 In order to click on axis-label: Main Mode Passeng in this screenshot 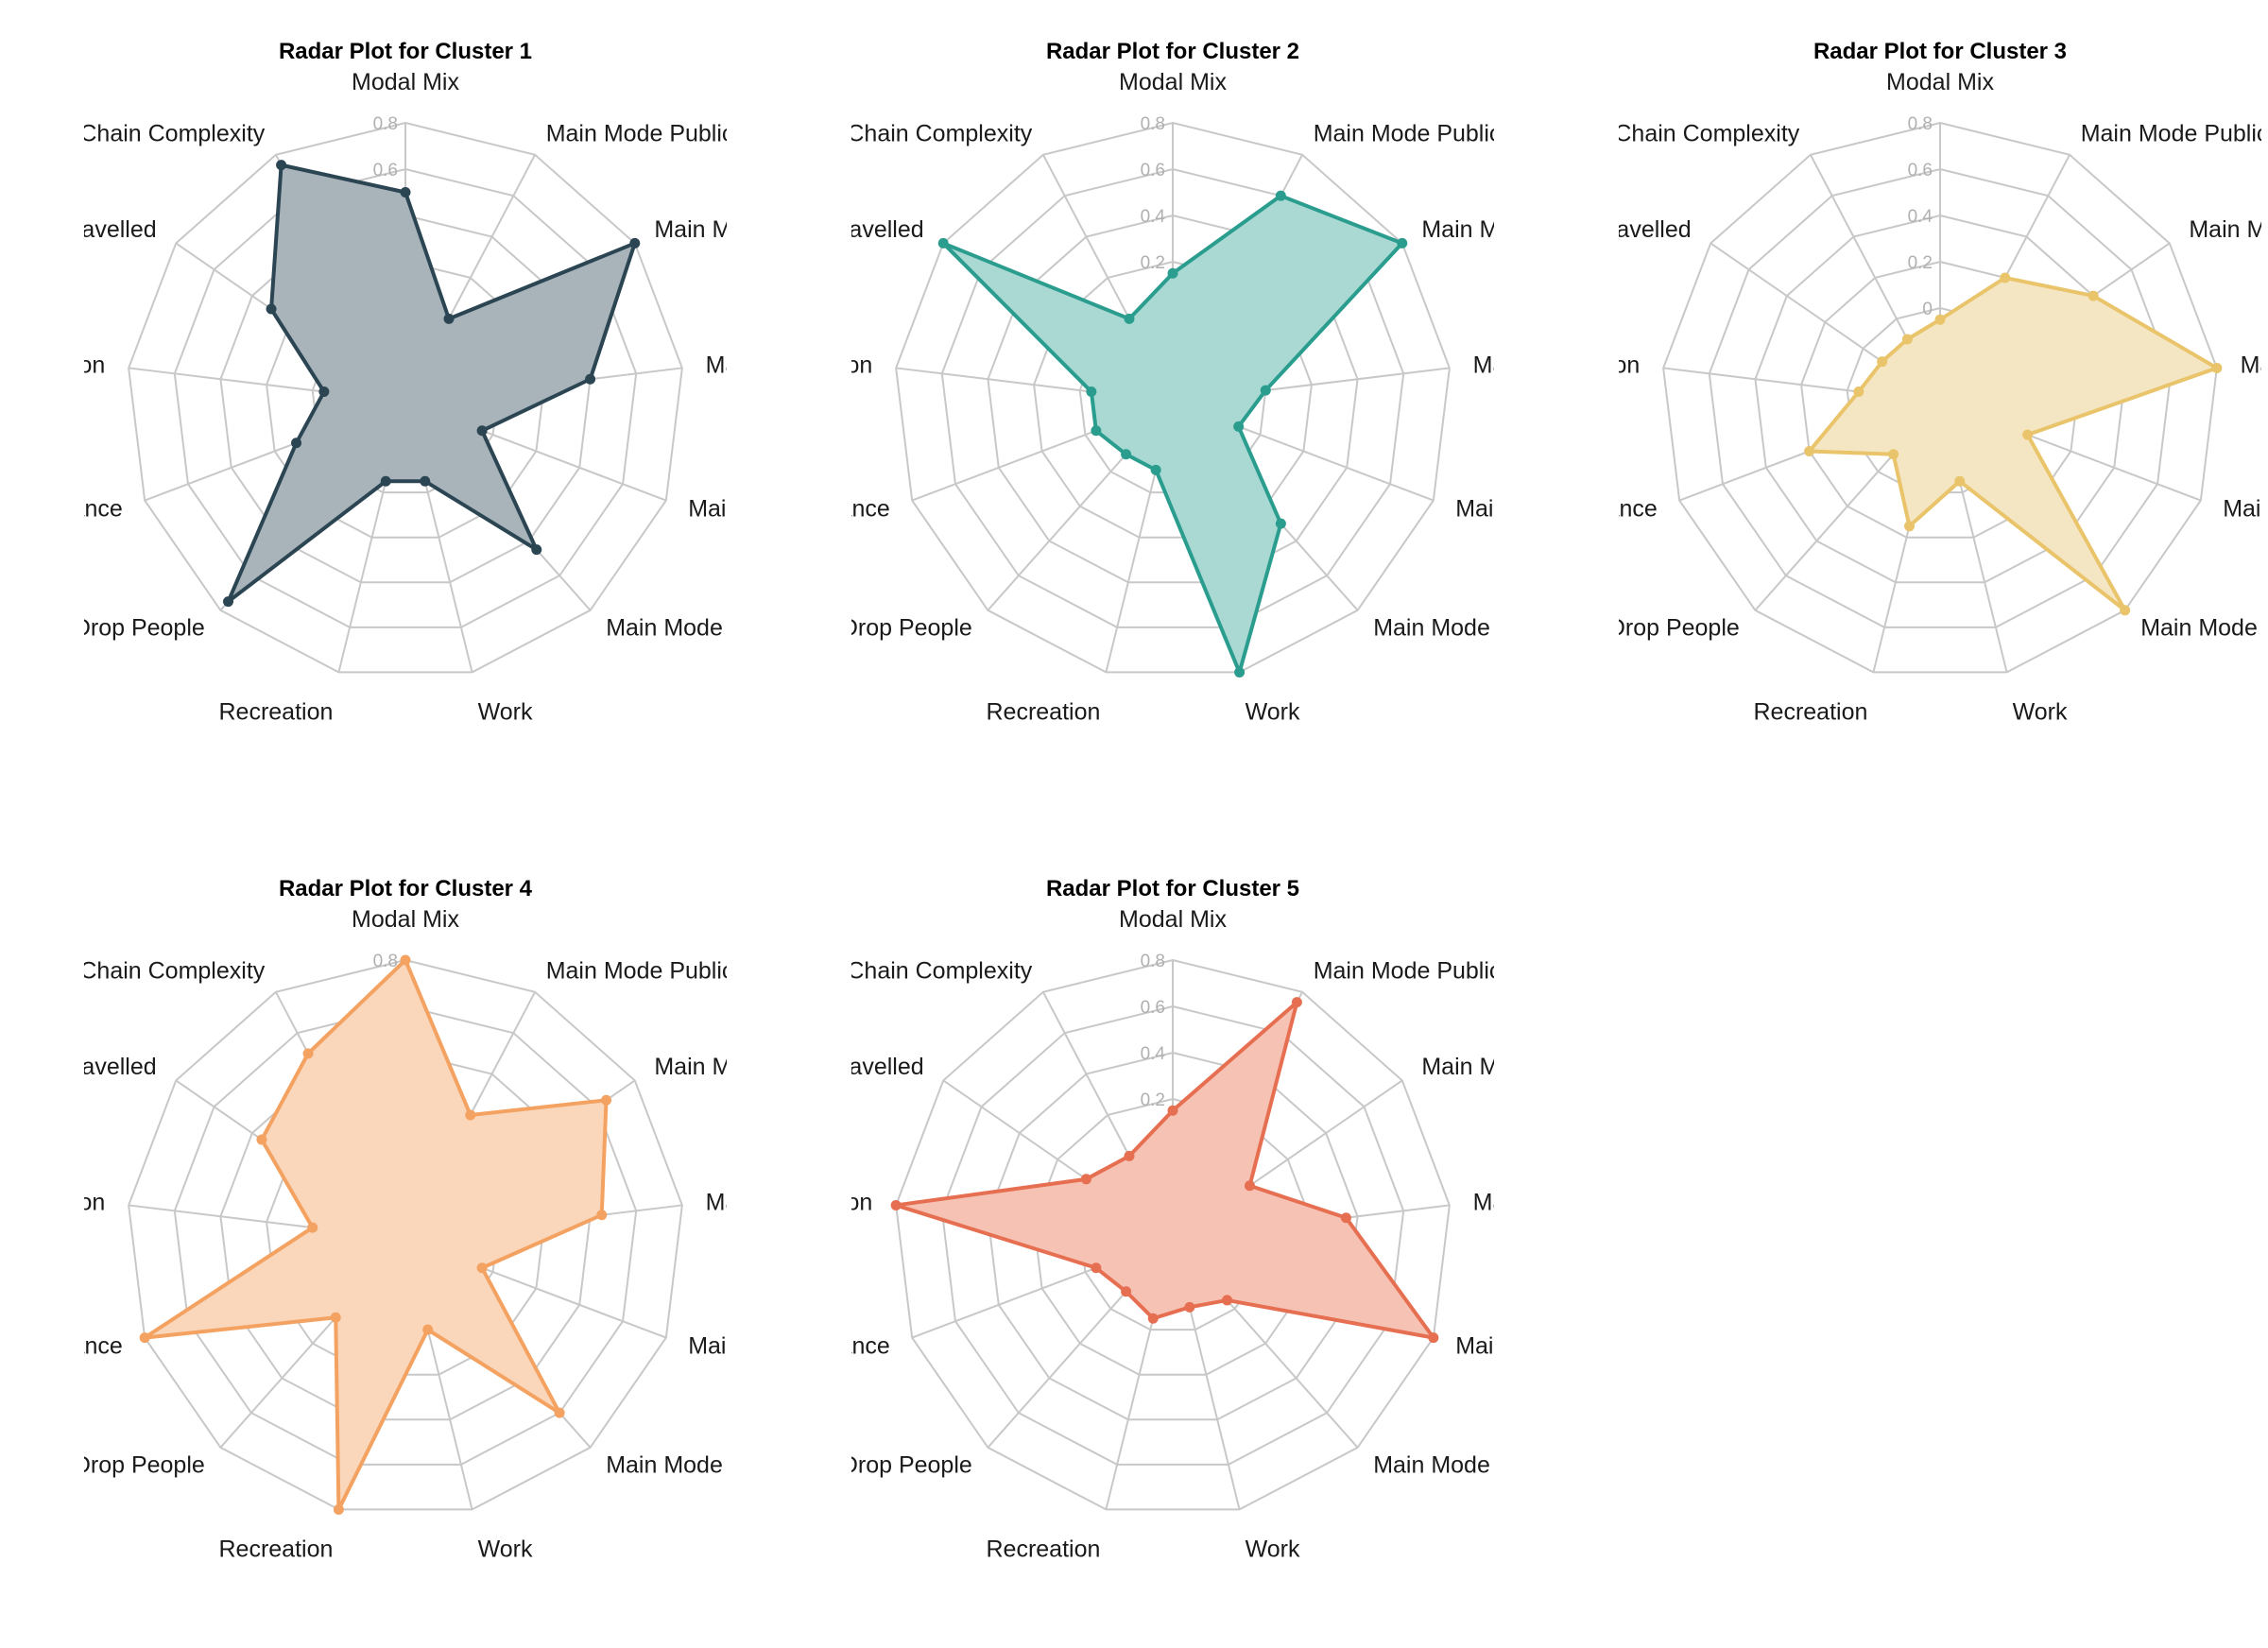, I will do `click(1529, 229)`.